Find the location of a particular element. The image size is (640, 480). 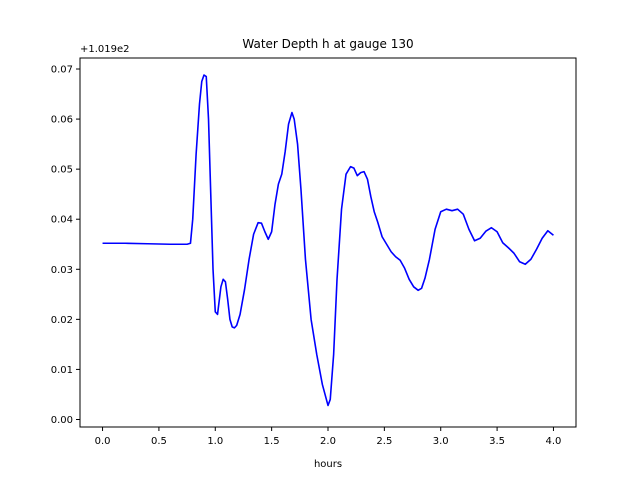

x-tick-label: 0.0 is located at coordinates (103, 441).